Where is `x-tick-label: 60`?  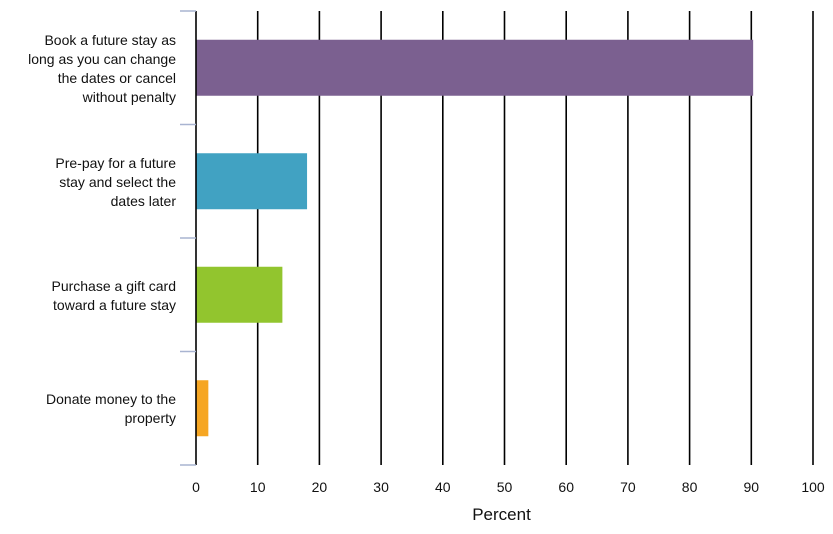 x-tick-label: 60 is located at coordinates (566, 487).